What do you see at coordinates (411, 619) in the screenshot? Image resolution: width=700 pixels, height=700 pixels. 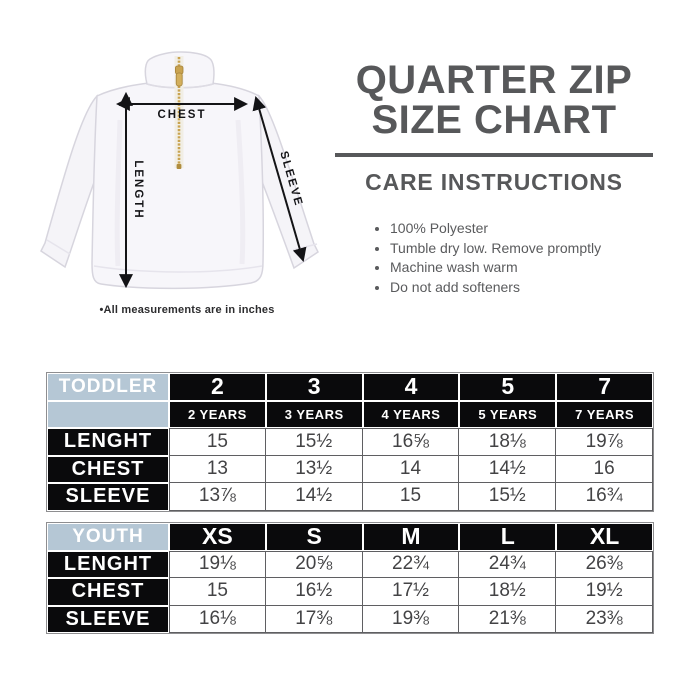 I see `size-value-cell: 19⅜` at bounding box center [411, 619].